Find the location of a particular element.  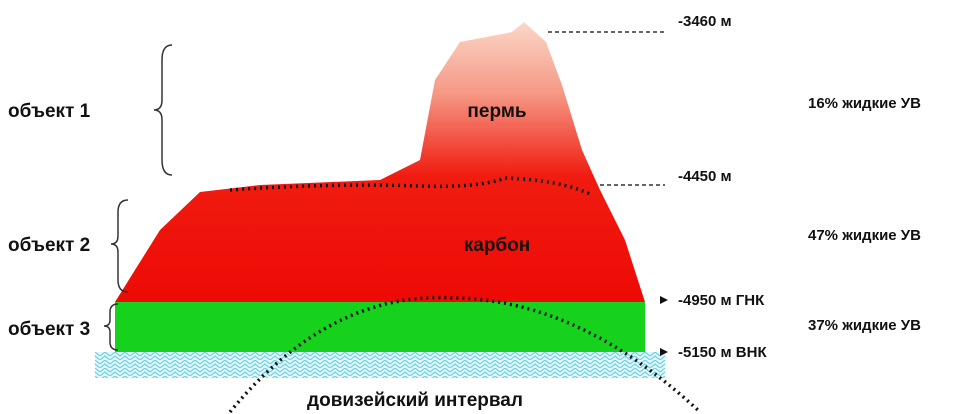

braces is located at coordinates (138, 197).